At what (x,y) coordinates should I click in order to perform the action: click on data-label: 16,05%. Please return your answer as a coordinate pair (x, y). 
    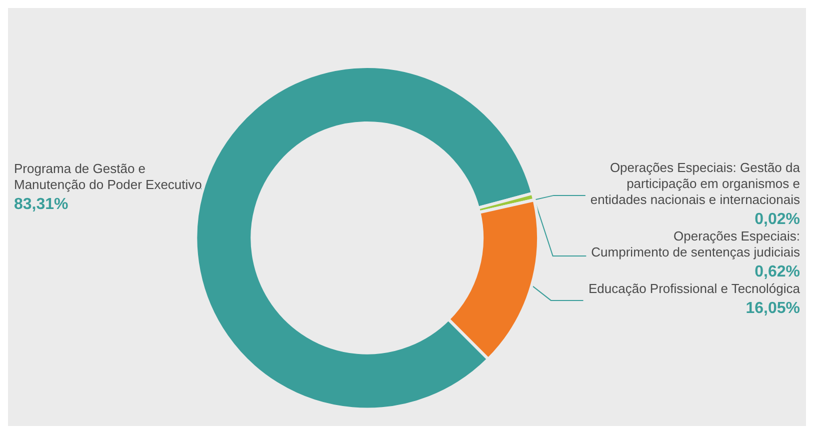
    Looking at the image, I should click on (773, 308).